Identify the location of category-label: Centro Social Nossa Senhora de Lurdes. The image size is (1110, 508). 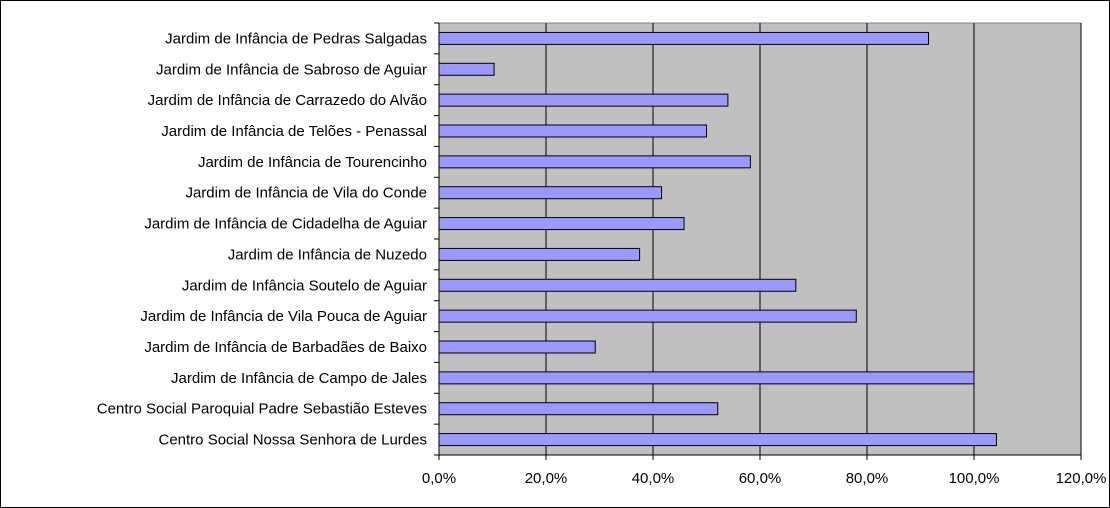
(293, 440).